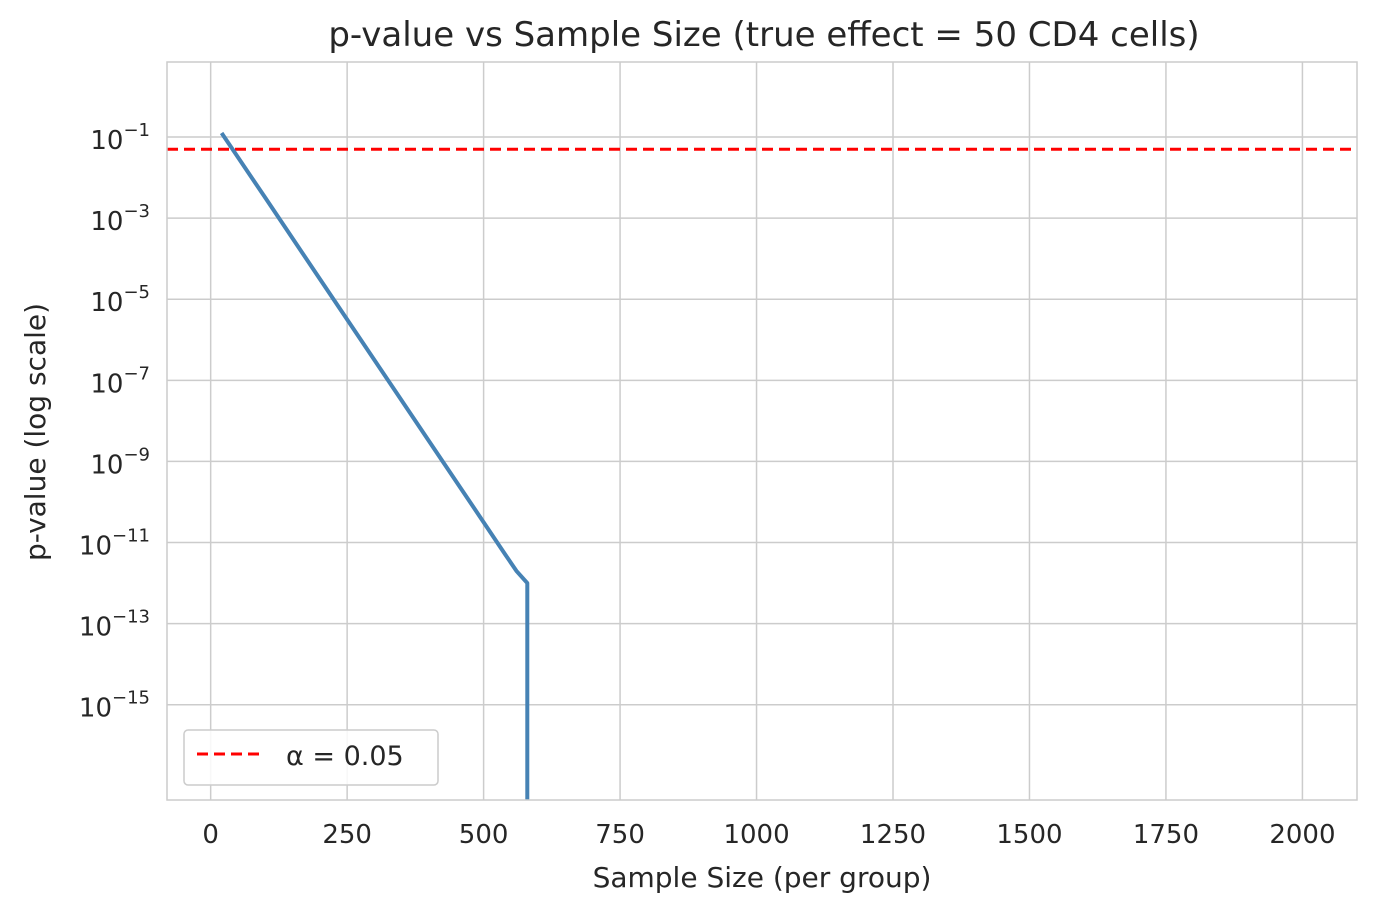  What do you see at coordinates (620, 835) in the screenshot?
I see `x-tick-label: 750` at bounding box center [620, 835].